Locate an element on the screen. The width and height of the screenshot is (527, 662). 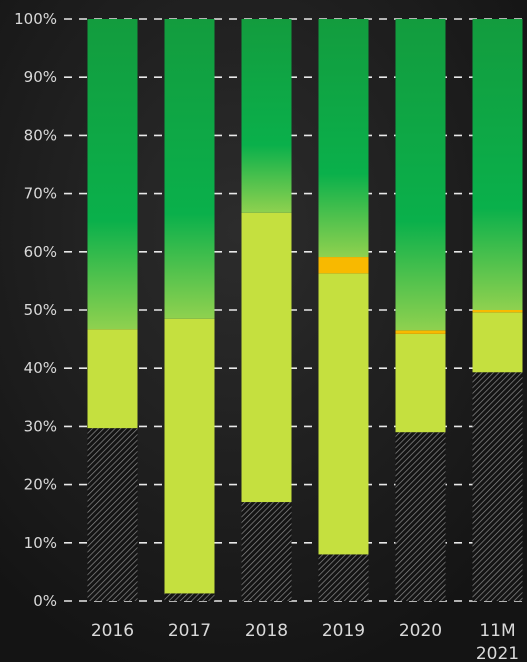
y-tick-label: 80% is located at coordinates (40, 135).